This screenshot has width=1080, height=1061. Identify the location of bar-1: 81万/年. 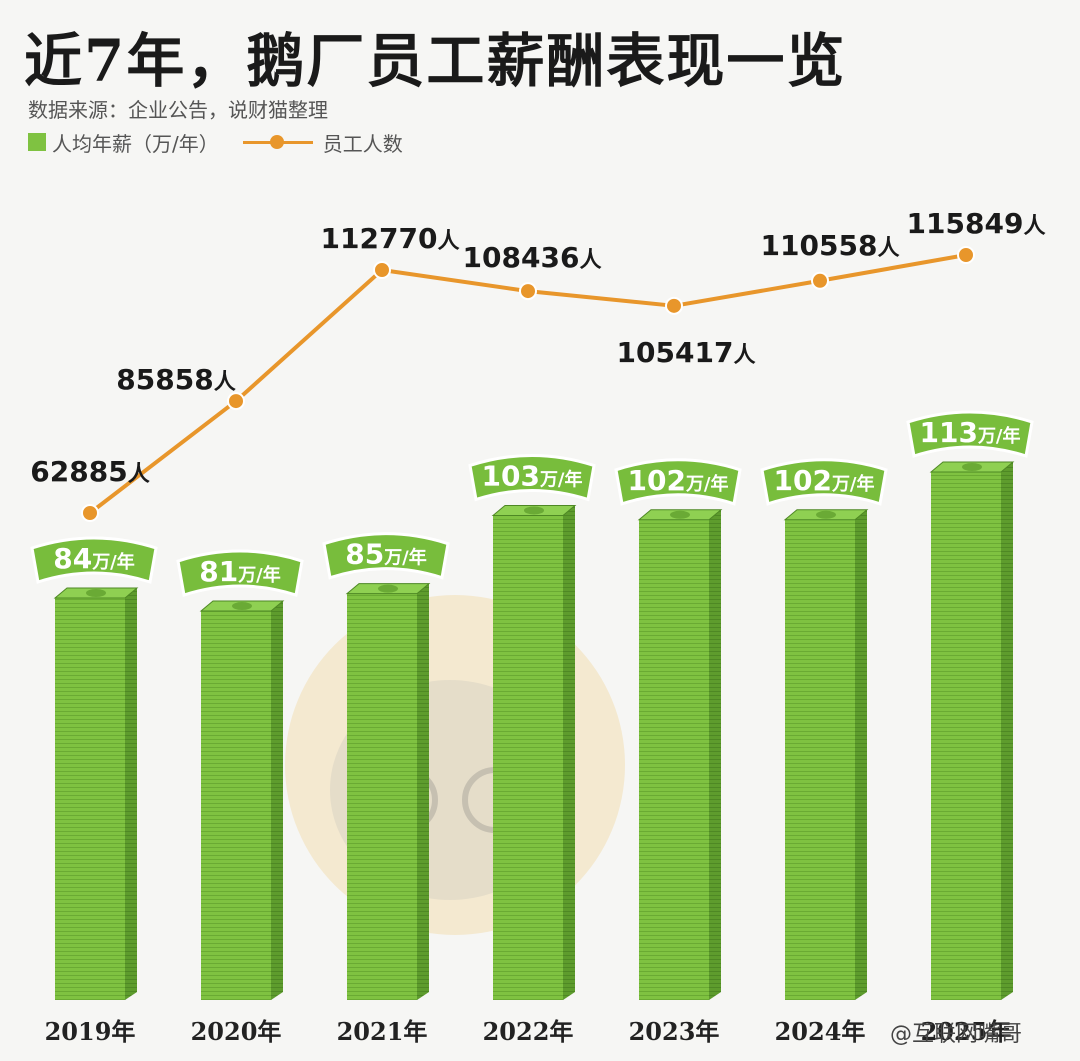
(240, 774).